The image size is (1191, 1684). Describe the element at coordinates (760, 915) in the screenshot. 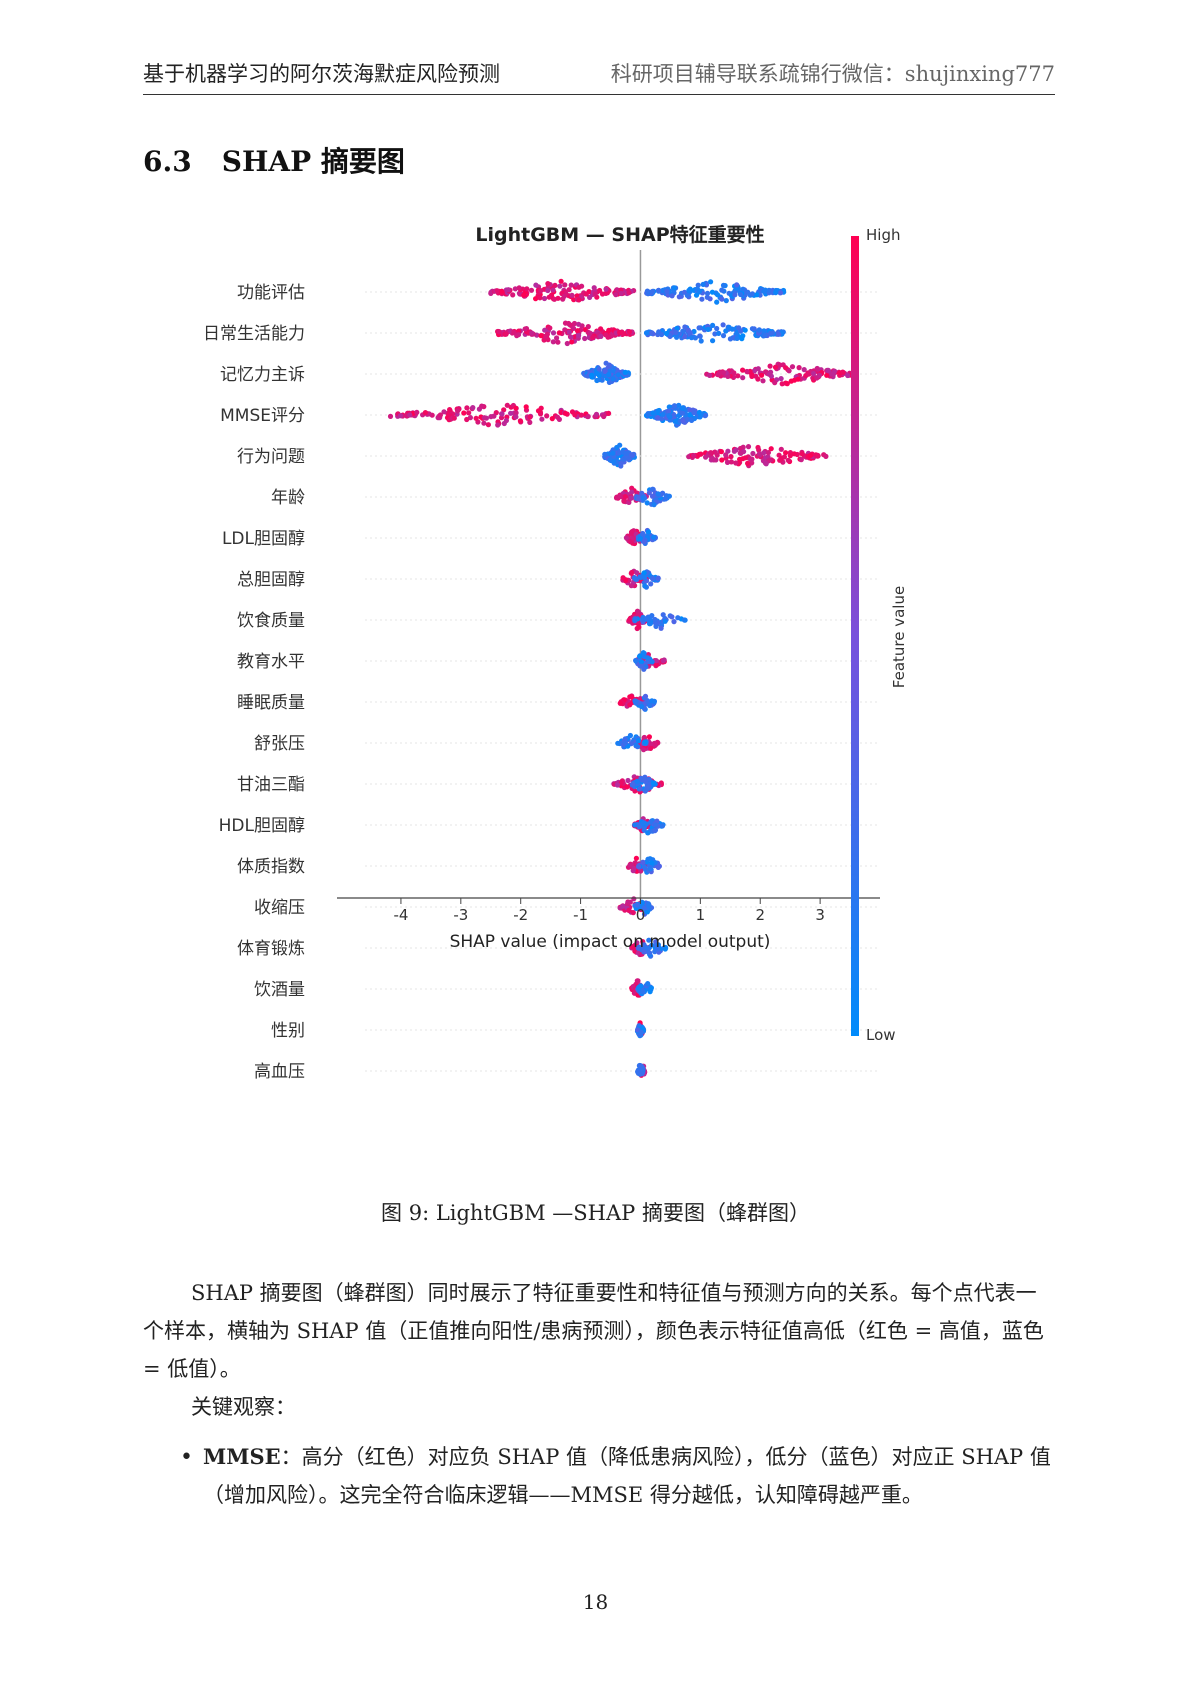

I see `x-tick-label: 2` at that location.